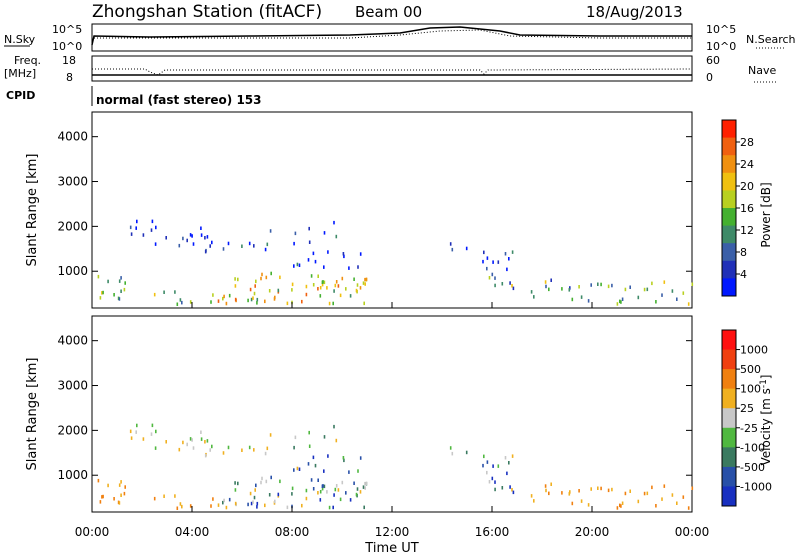  Describe the element at coordinates (747, 142) in the screenshot. I see `colorbar-tick-label: 28` at that location.